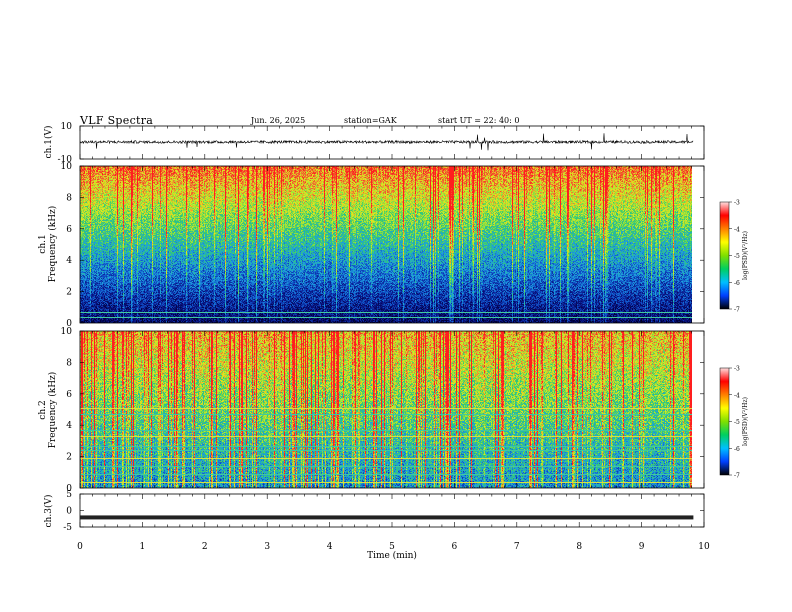  What do you see at coordinates (52, 410) in the screenshot?
I see `ch2-spec-ylabel: Frequency (kHz)` at bounding box center [52, 410].